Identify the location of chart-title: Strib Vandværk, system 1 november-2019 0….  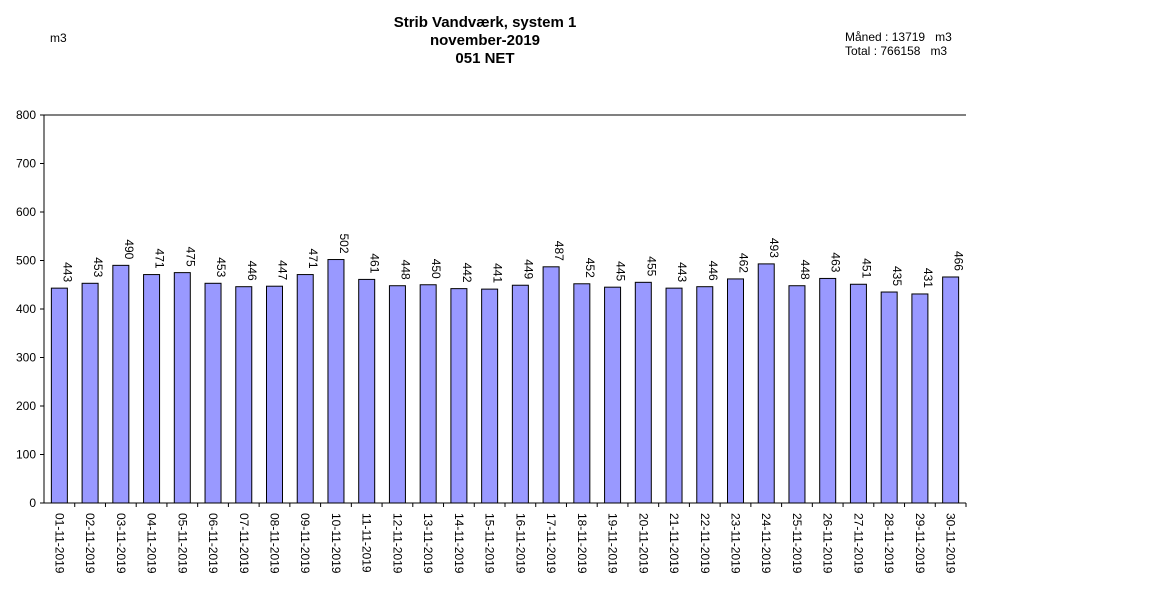
(485, 41).